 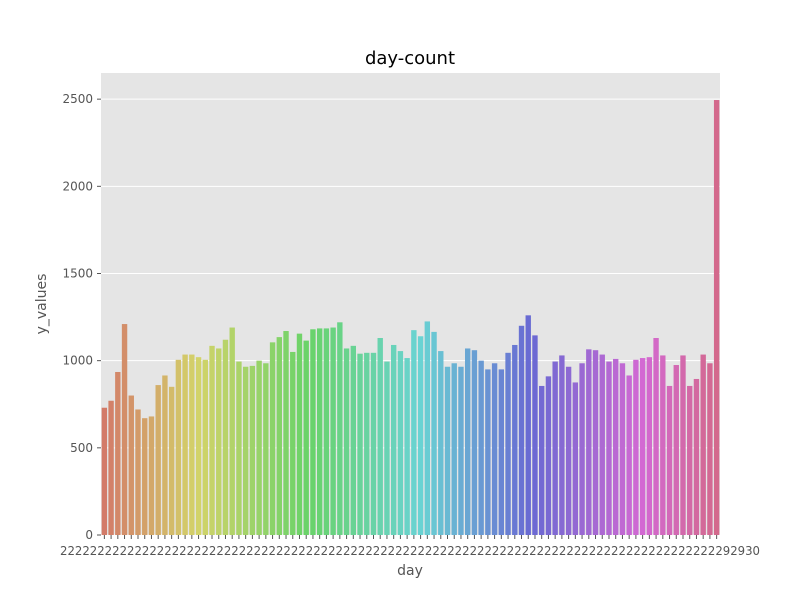 What do you see at coordinates (89, 535) in the screenshot?
I see `y-tick-label: 0` at bounding box center [89, 535].